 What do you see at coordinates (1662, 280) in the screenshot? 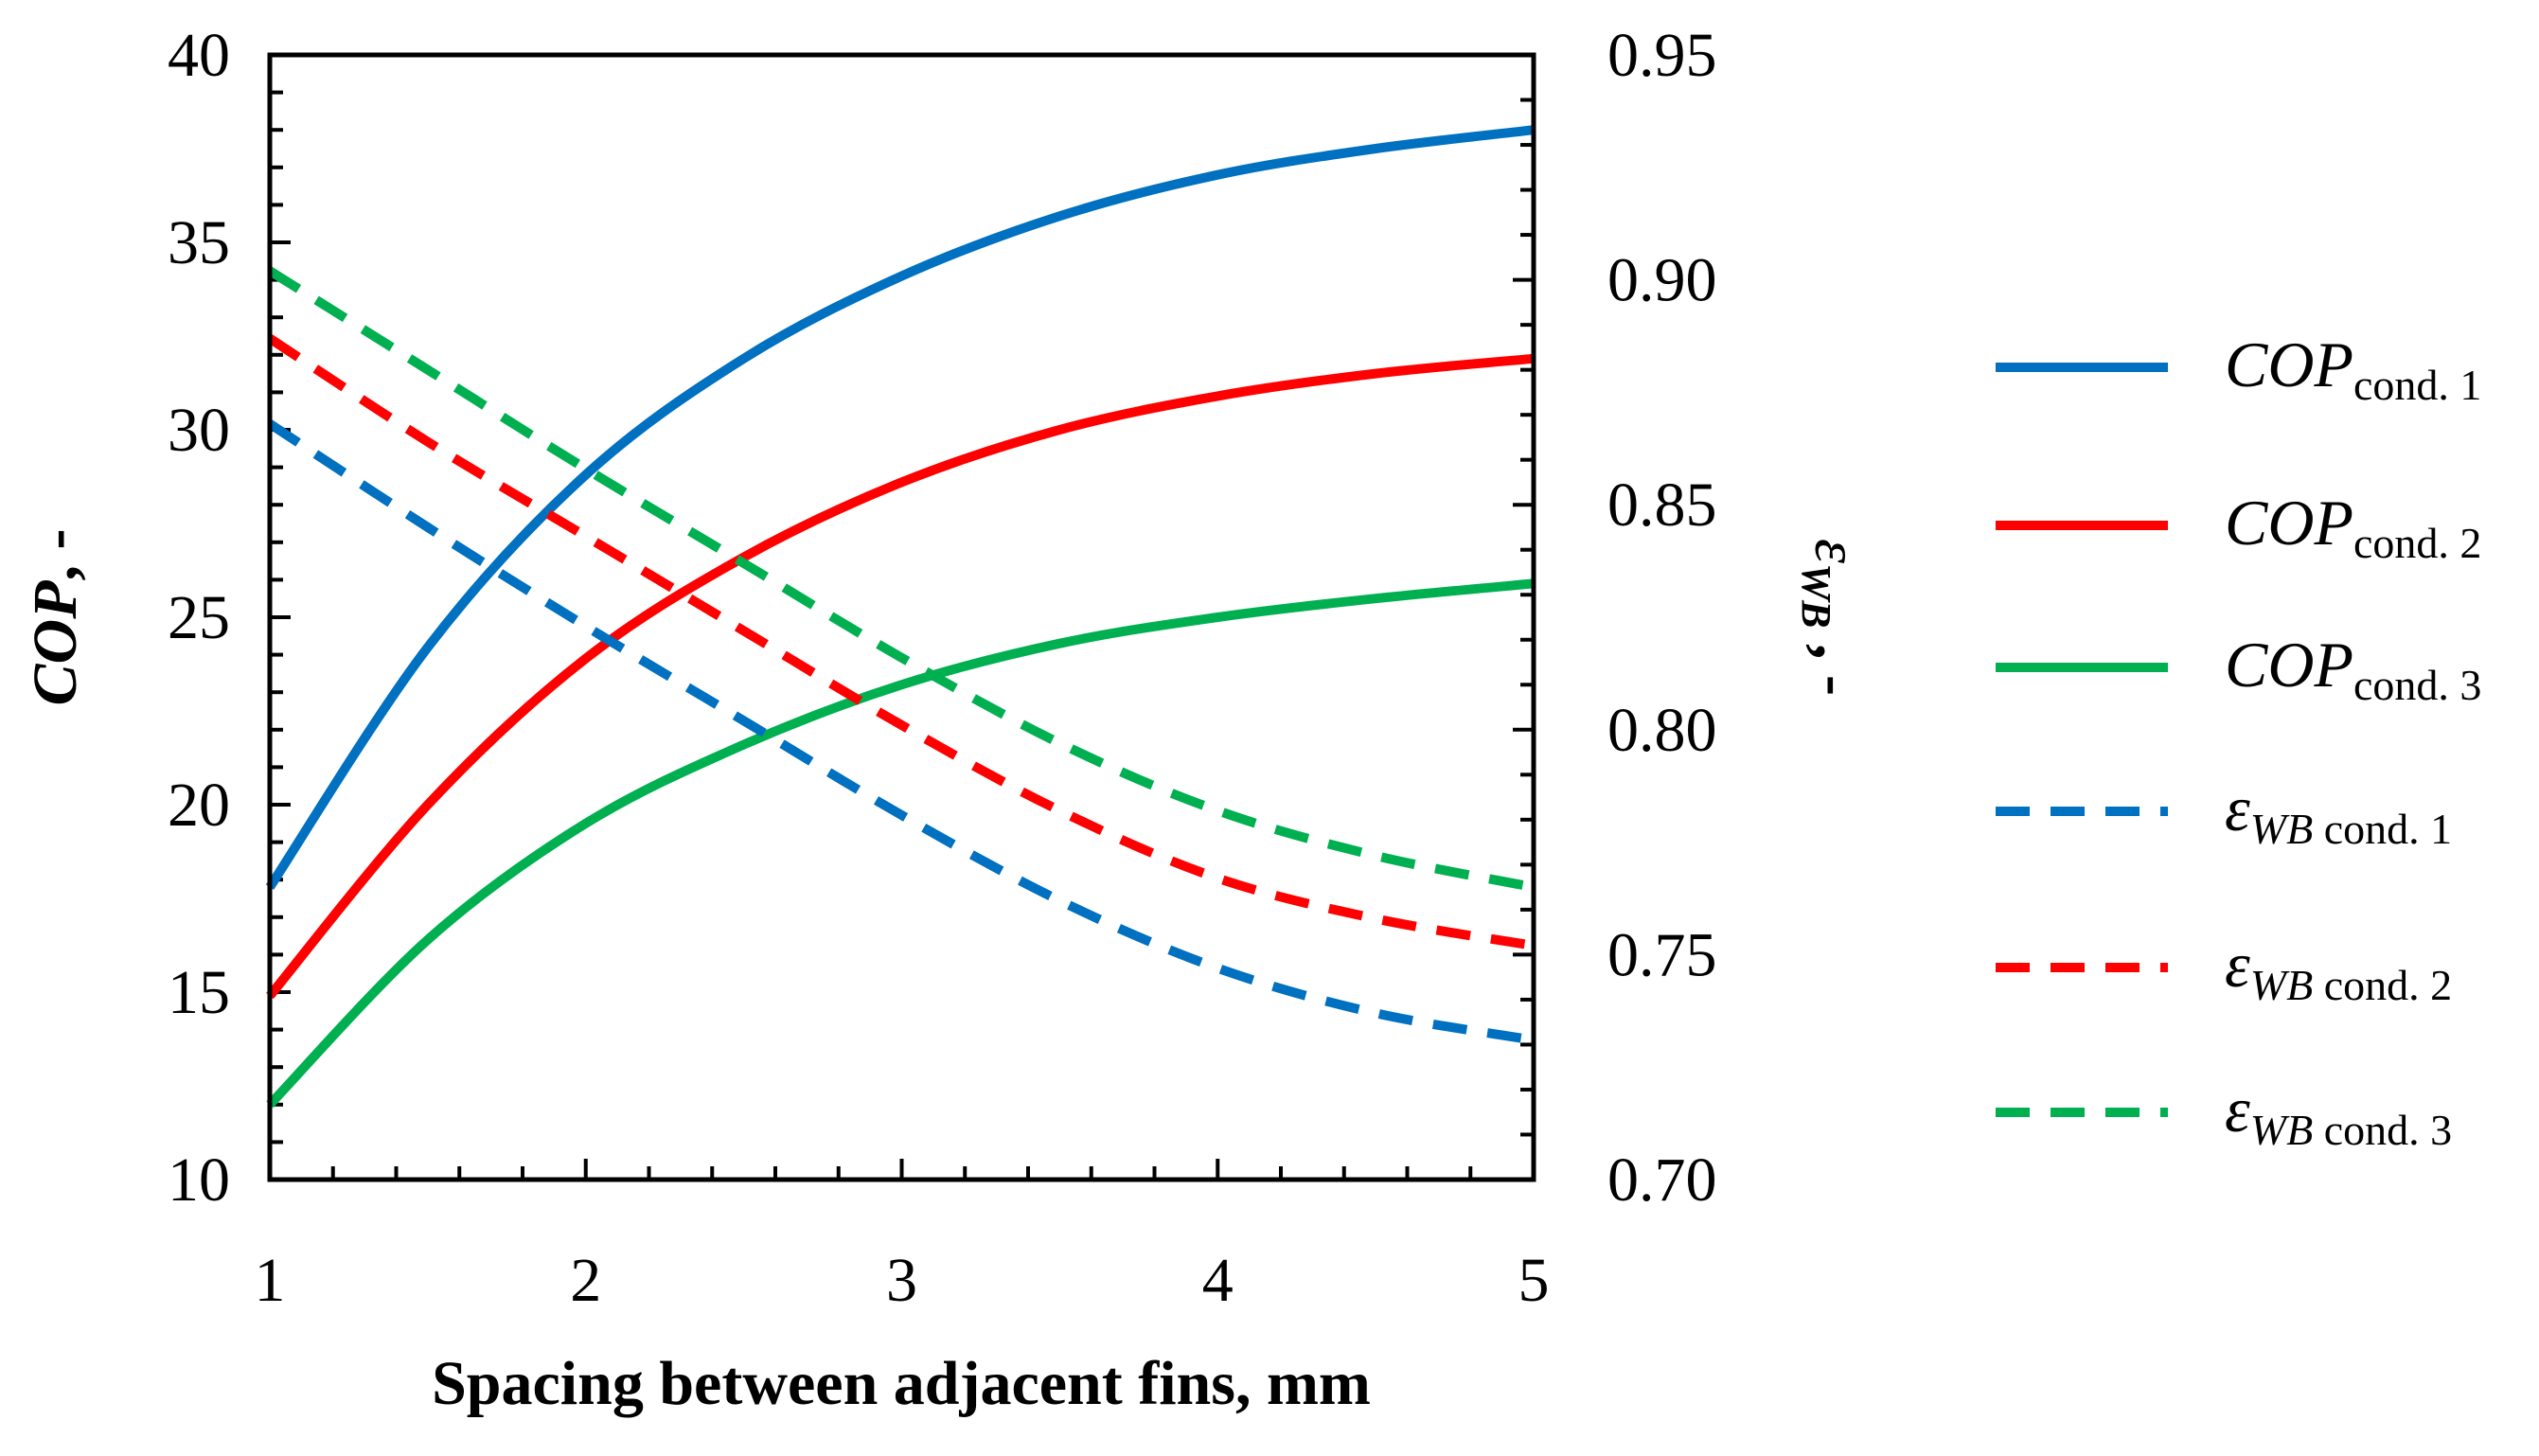
I see `y-right-tick-label: 0.90` at bounding box center [1662, 280].